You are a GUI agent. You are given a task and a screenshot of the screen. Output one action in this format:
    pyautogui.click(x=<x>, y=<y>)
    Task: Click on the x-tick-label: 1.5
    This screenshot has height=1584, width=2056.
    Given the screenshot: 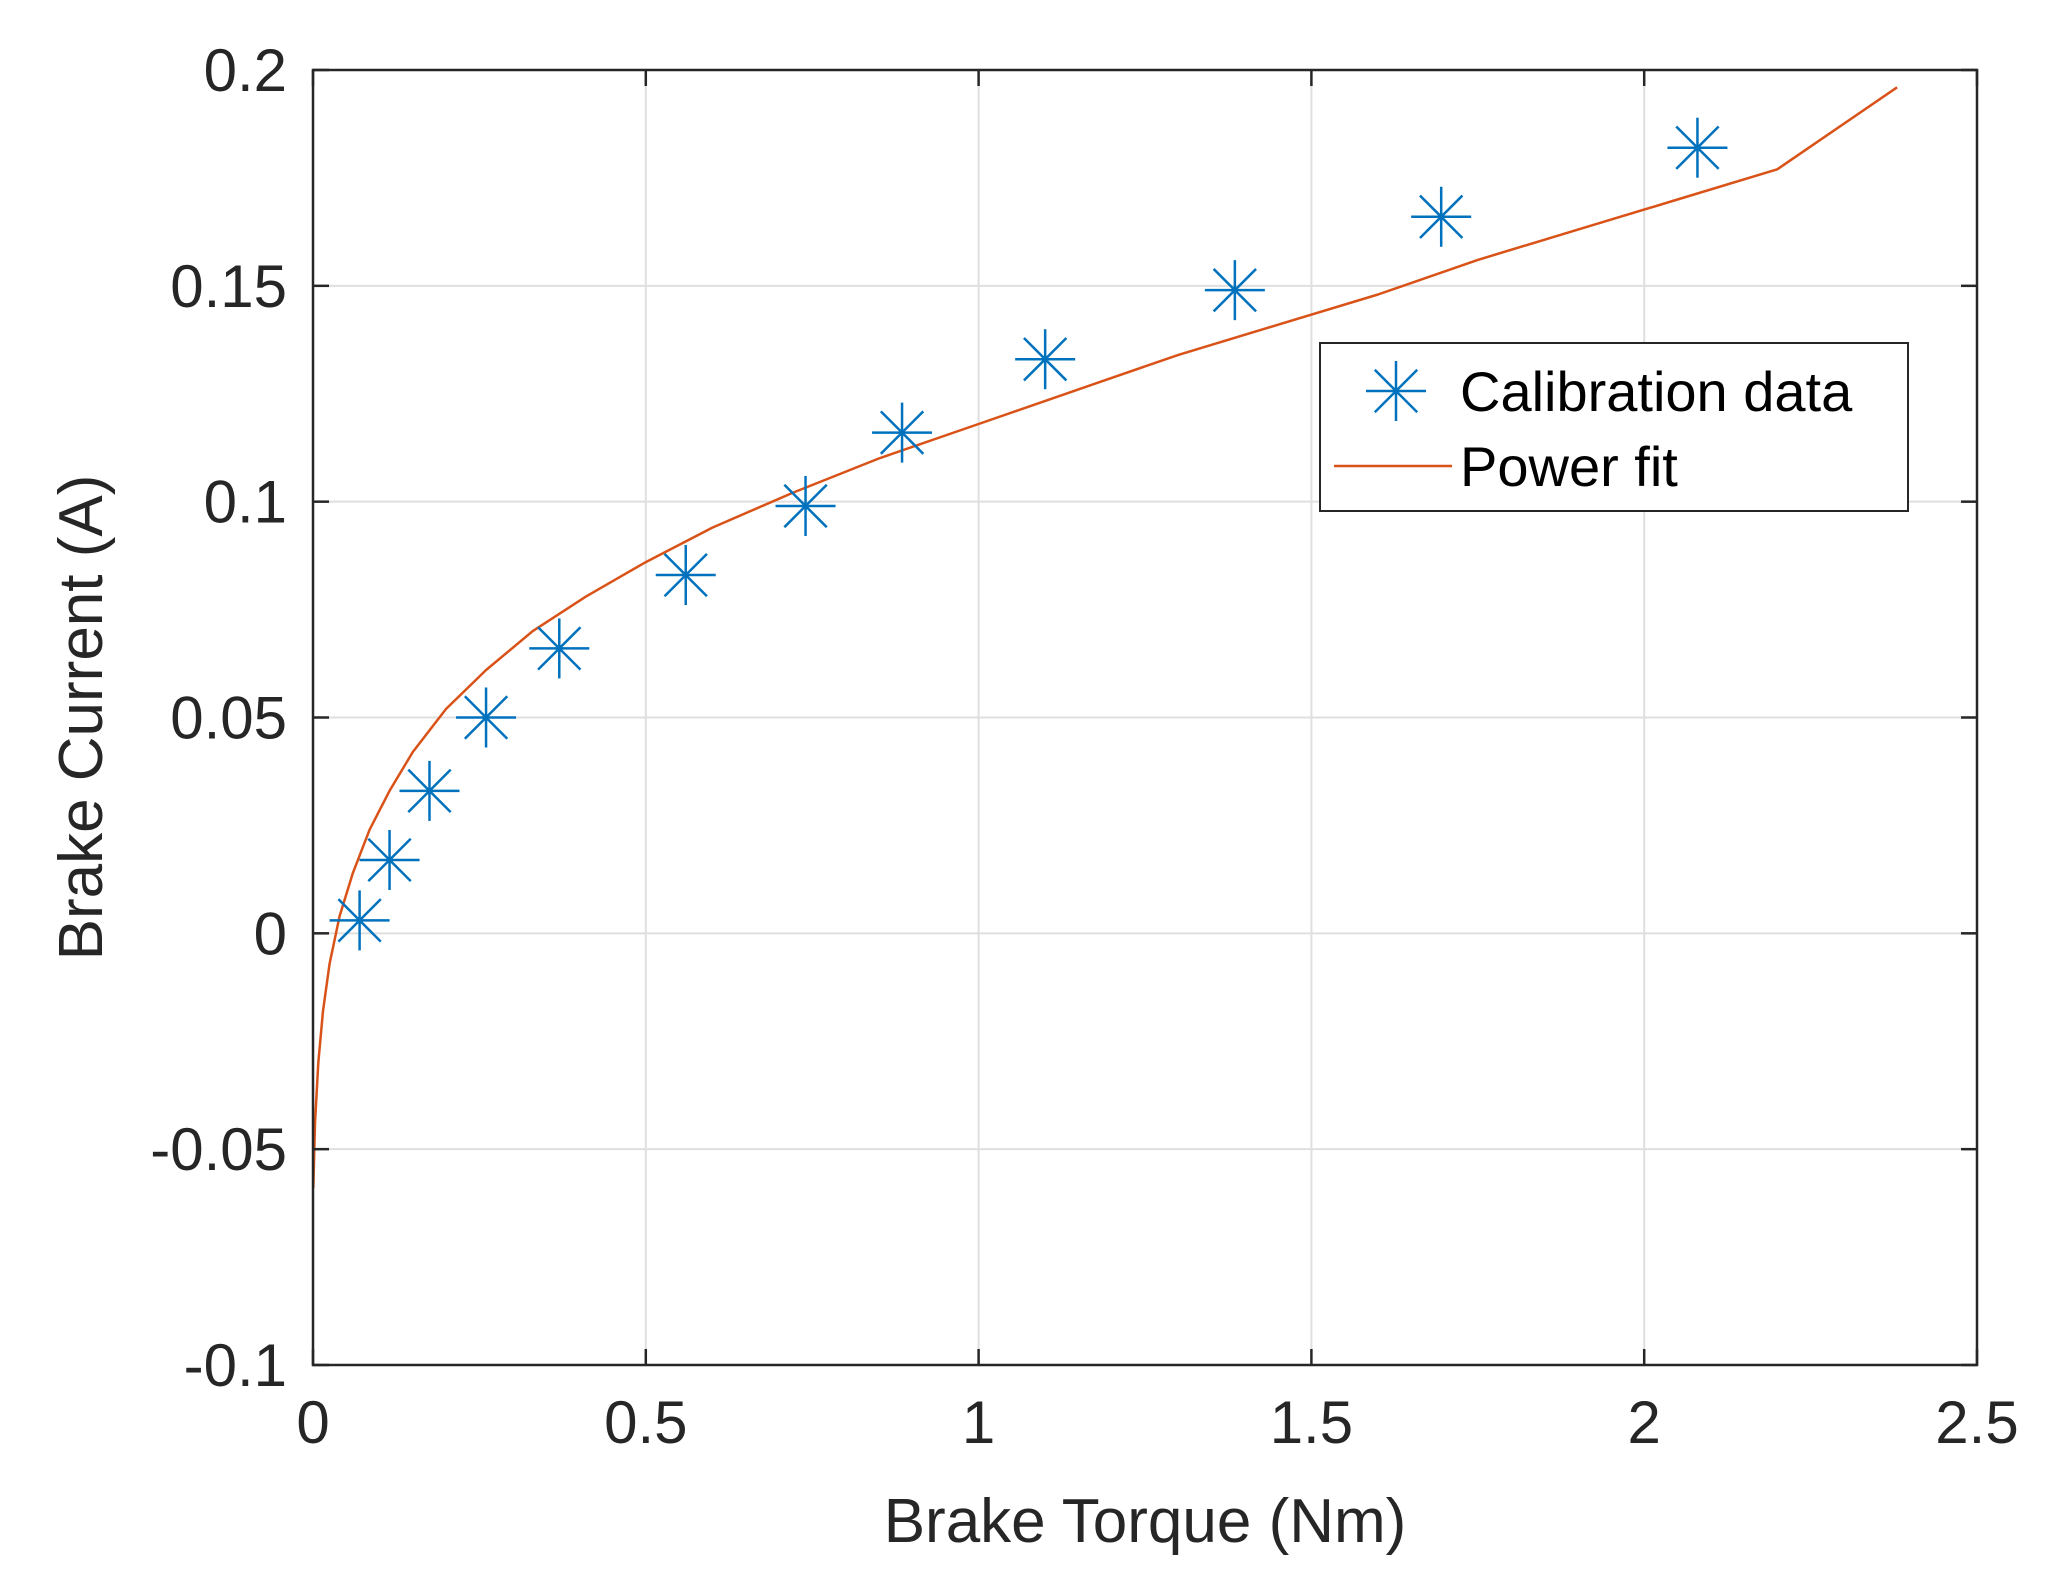 What is the action you would take?
    pyautogui.click(x=1311, y=1422)
    